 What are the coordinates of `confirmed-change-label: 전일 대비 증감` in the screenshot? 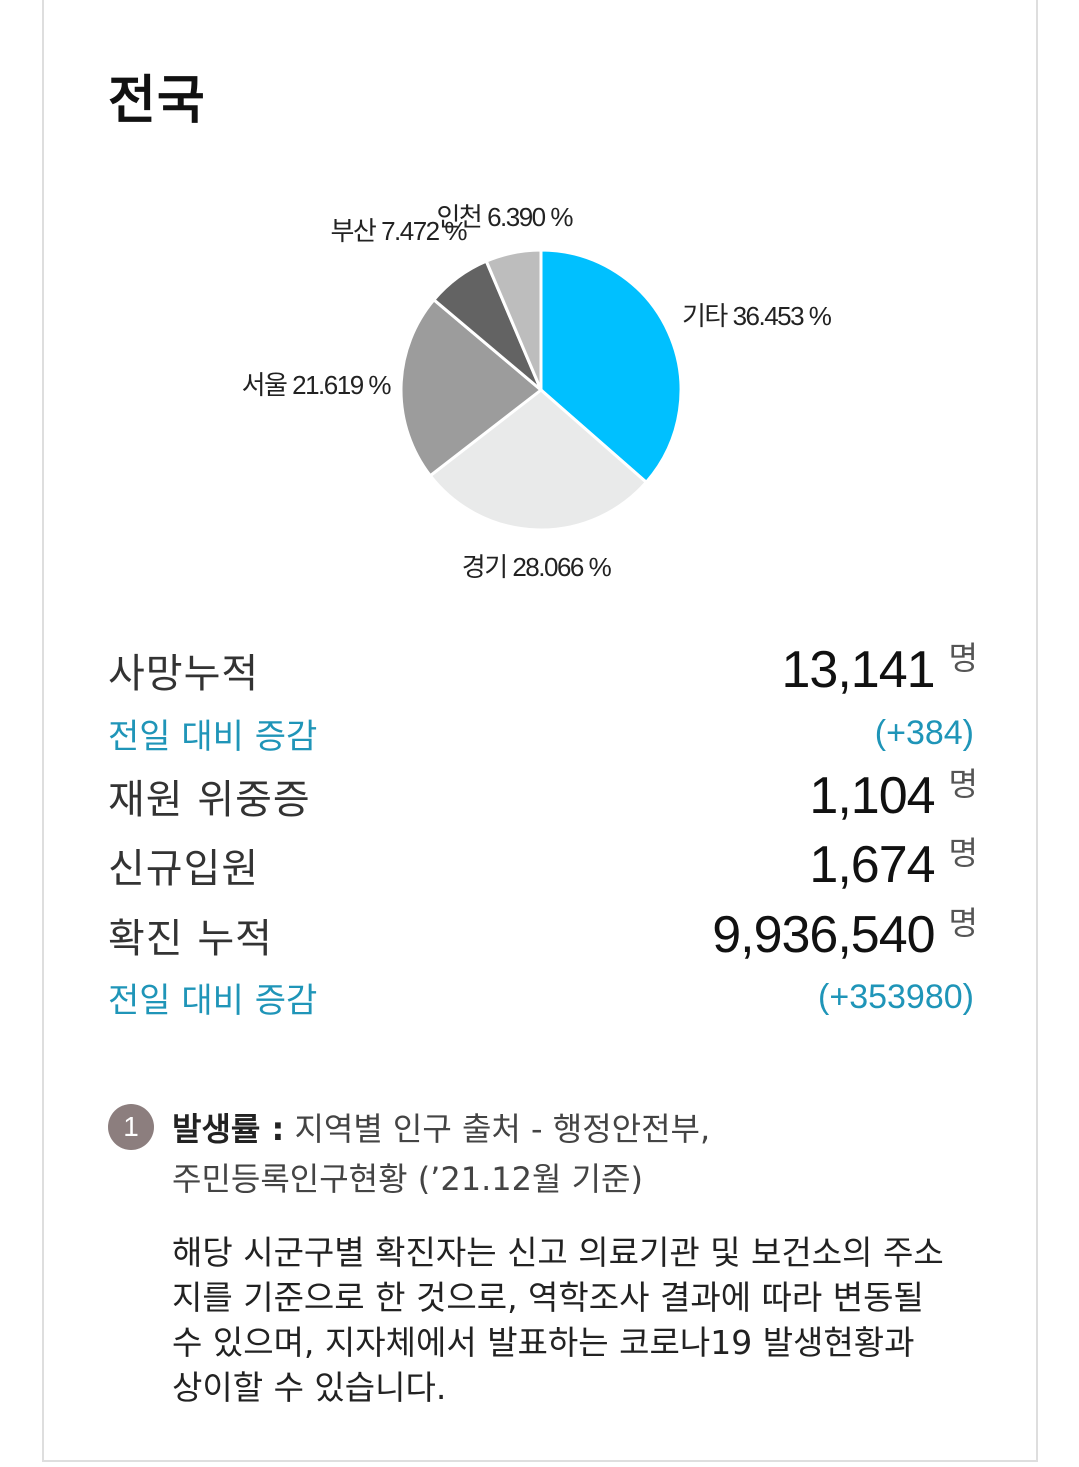 It's located at (213, 1000).